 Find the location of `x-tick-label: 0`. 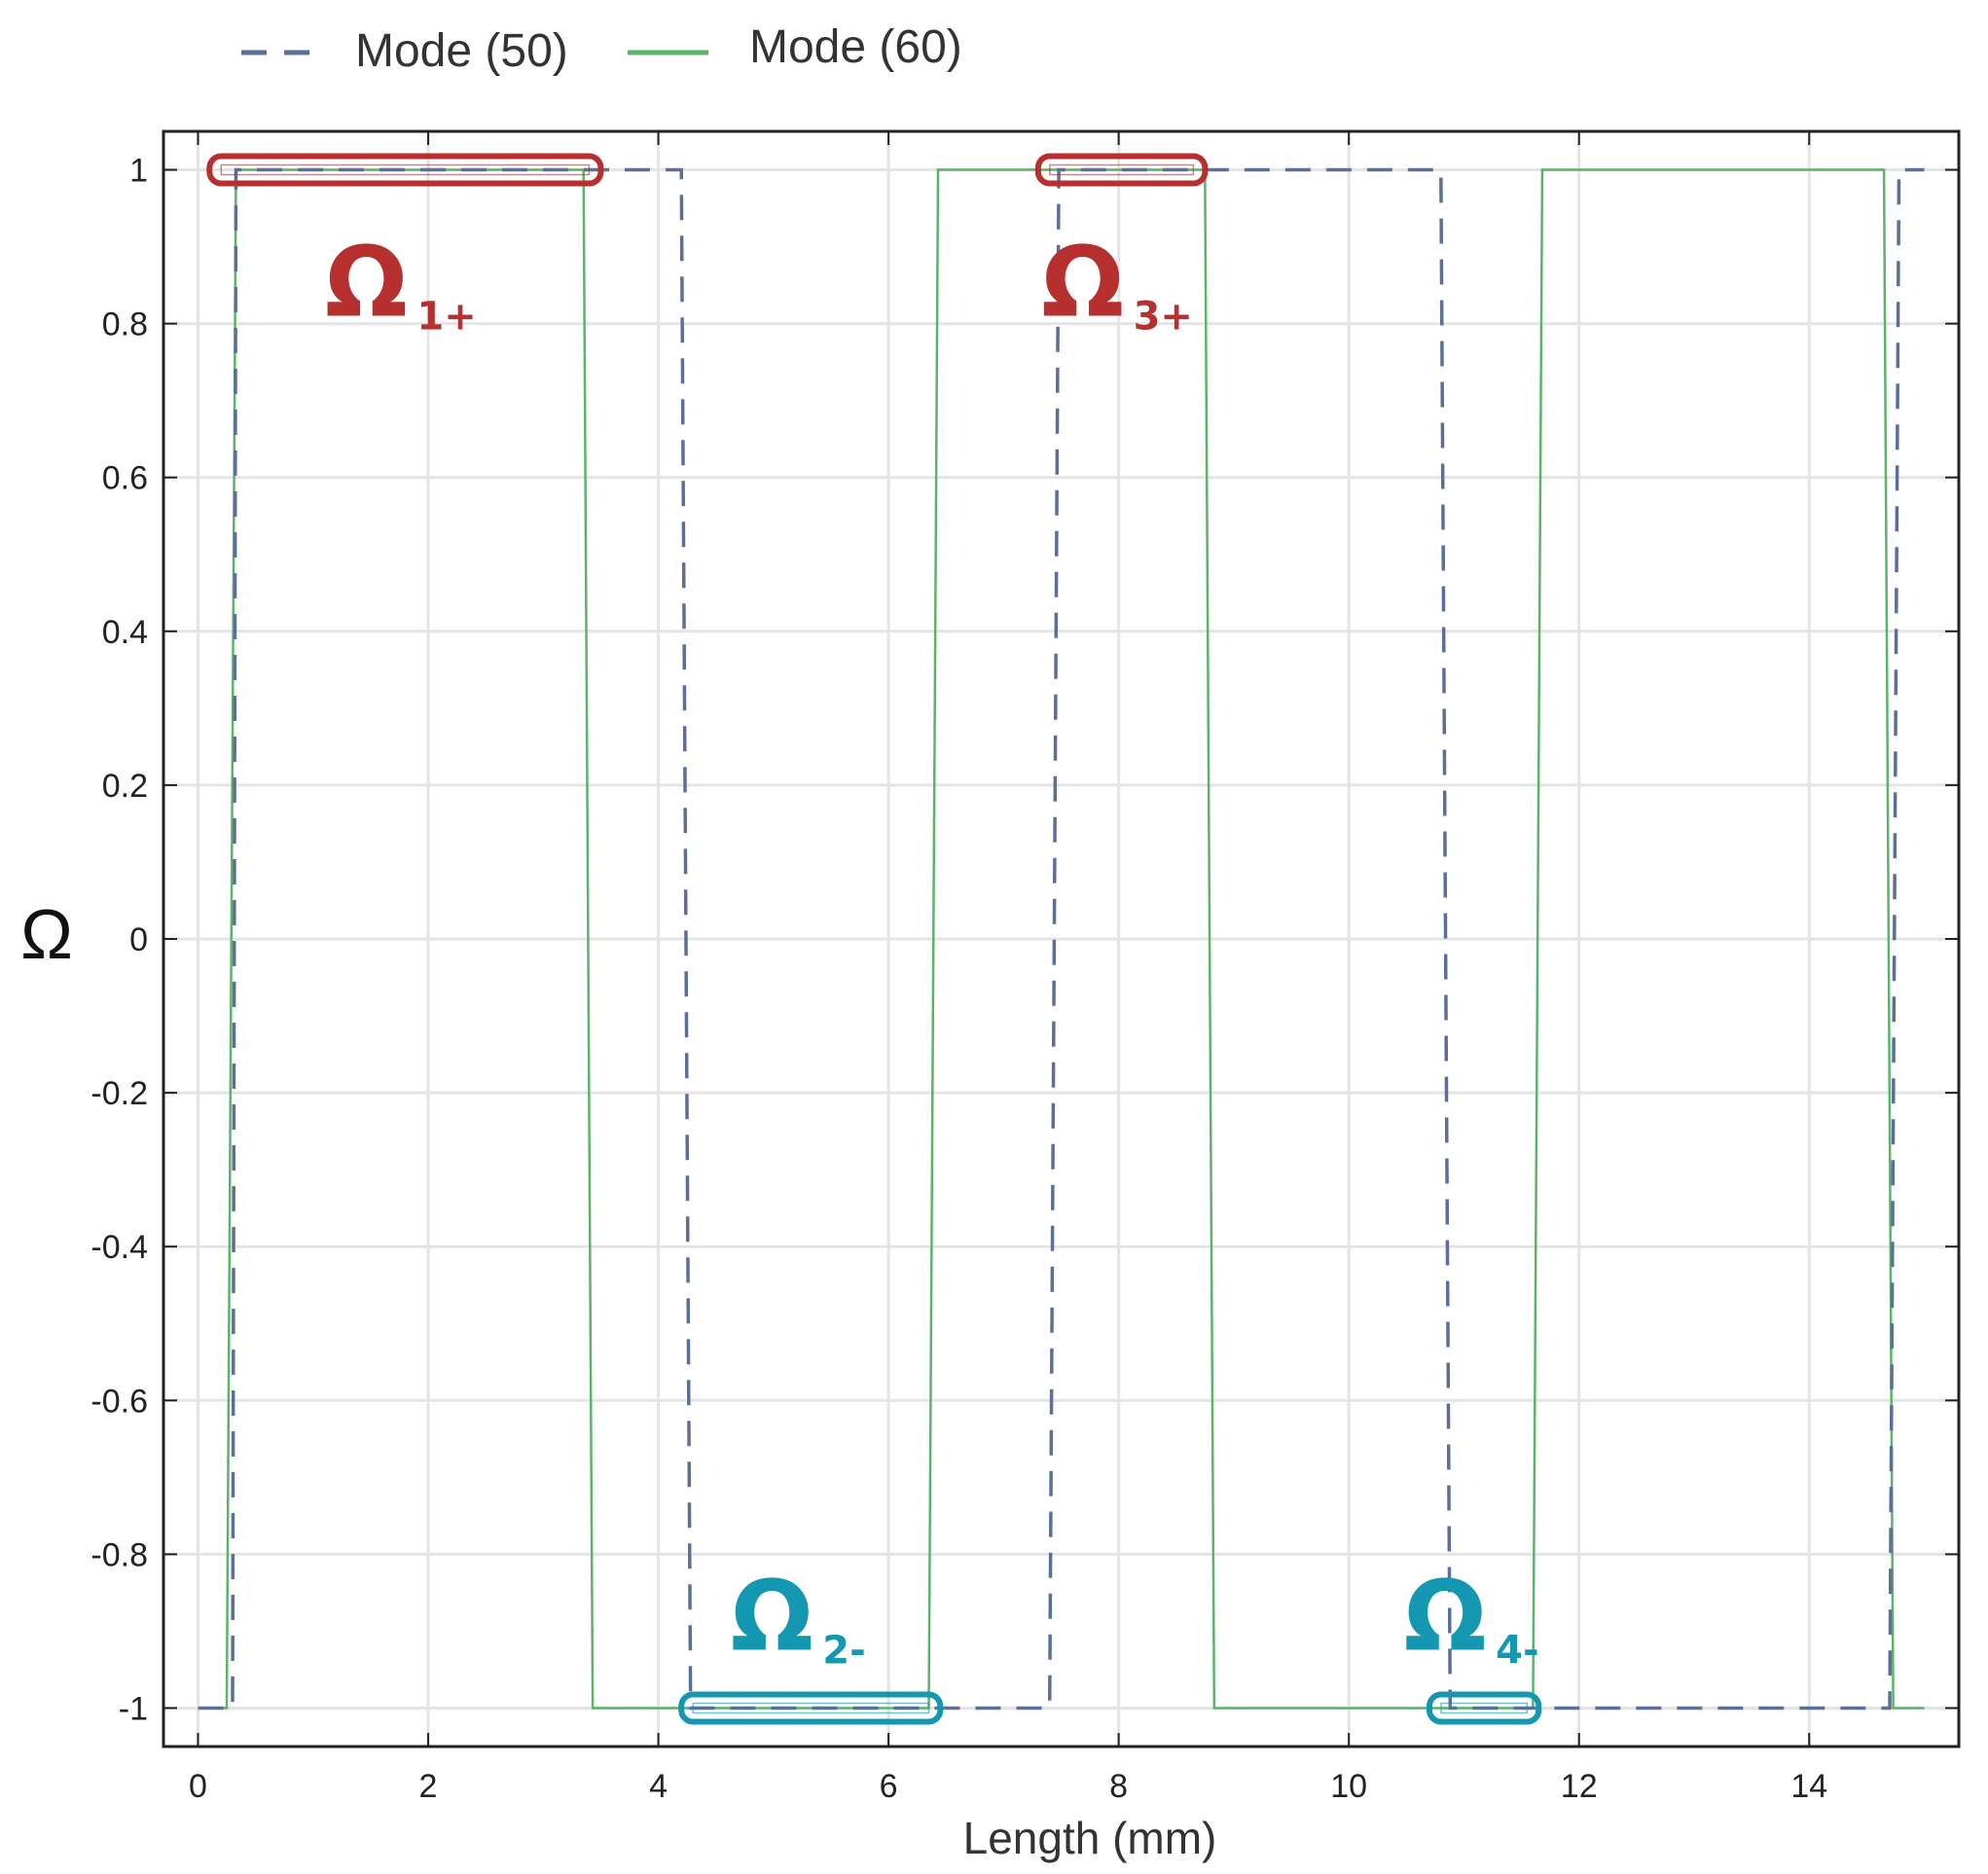

x-tick-label: 0 is located at coordinates (198, 1786).